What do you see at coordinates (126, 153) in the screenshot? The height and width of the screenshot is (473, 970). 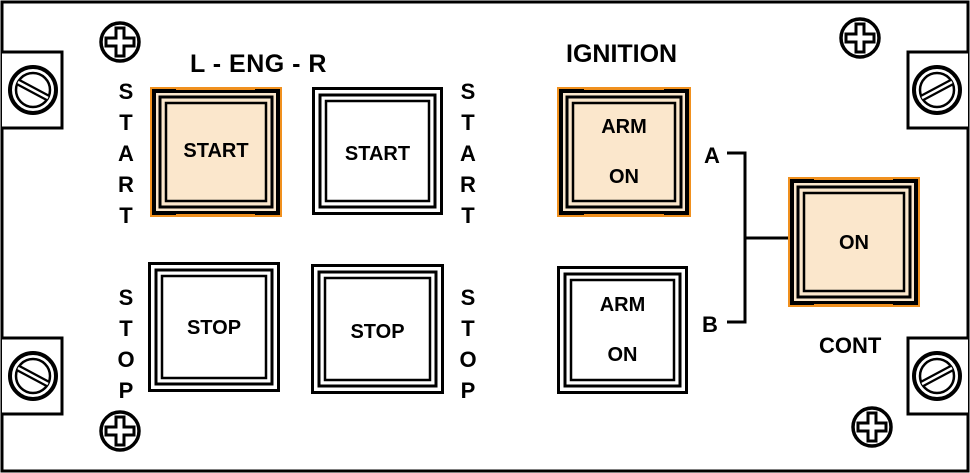 I see `left-start-side-label: S T A R T` at bounding box center [126, 153].